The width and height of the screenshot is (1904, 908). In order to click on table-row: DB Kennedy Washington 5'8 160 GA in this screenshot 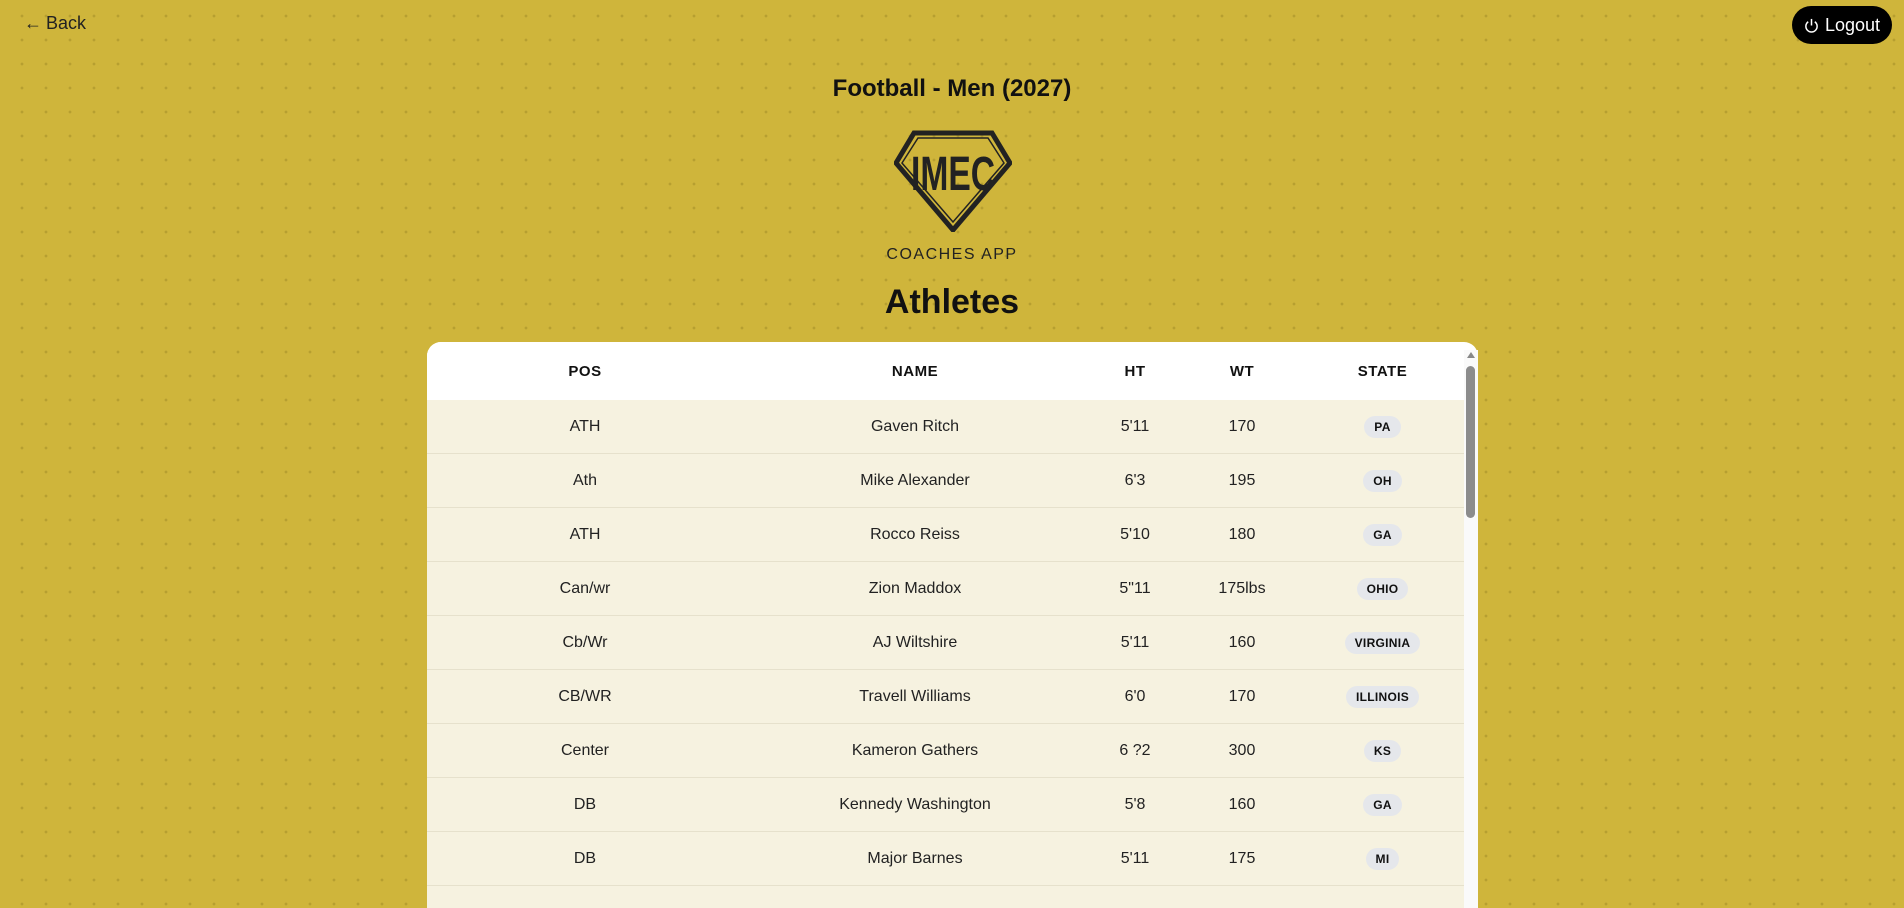, I will do `click(945, 805)`.